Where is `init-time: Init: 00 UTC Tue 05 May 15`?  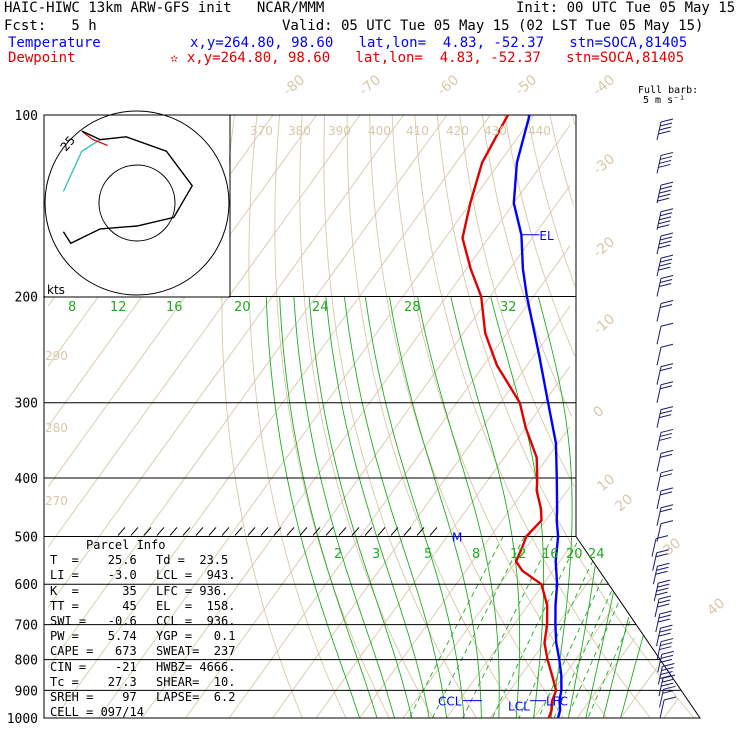
init-time: Init: 00 UTC Tue 05 May 15 is located at coordinates (626, 8).